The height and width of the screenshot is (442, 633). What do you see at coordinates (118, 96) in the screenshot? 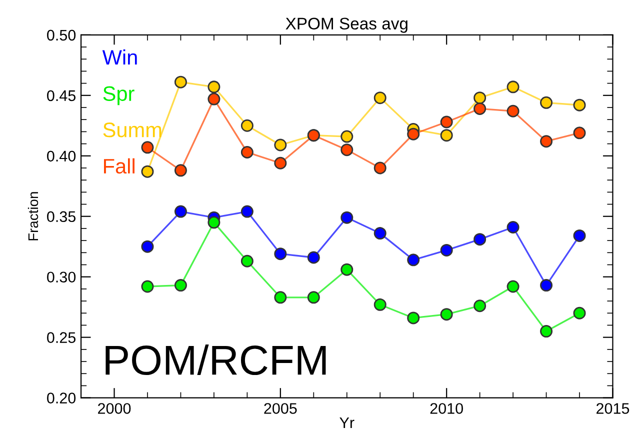
I see `text: Spr` at bounding box center [118, 96].